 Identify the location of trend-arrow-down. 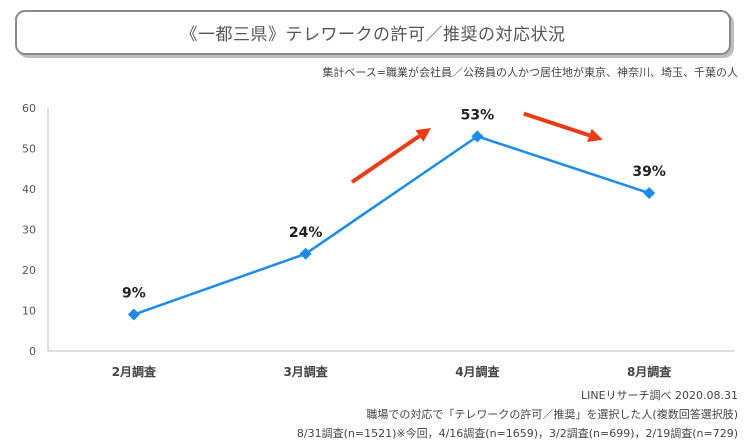
(563, 126).